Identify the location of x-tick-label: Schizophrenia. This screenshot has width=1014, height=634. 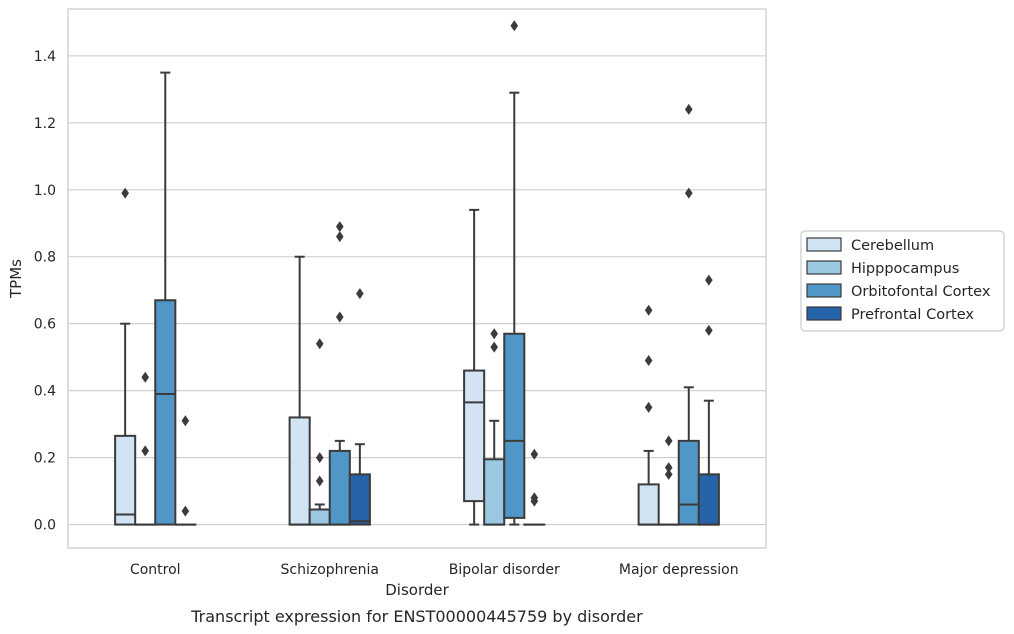
(330, 570).